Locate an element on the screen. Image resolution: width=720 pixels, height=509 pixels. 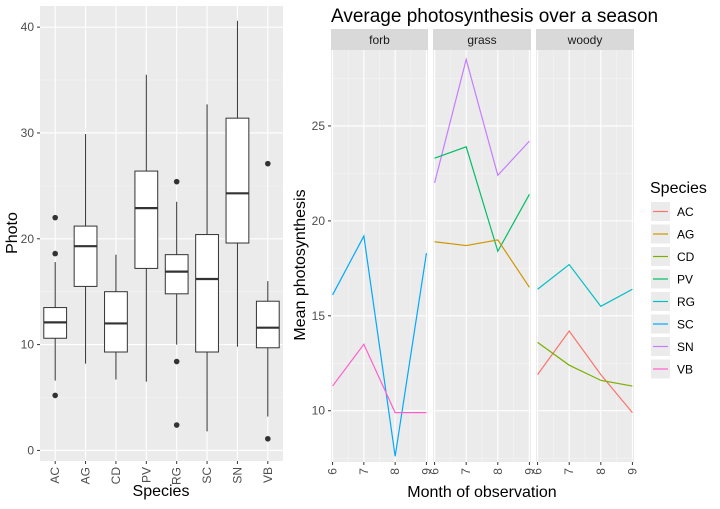
species-legend: Species AC AG CD PV RG SC SN VB is located at coordinates (678, 279).